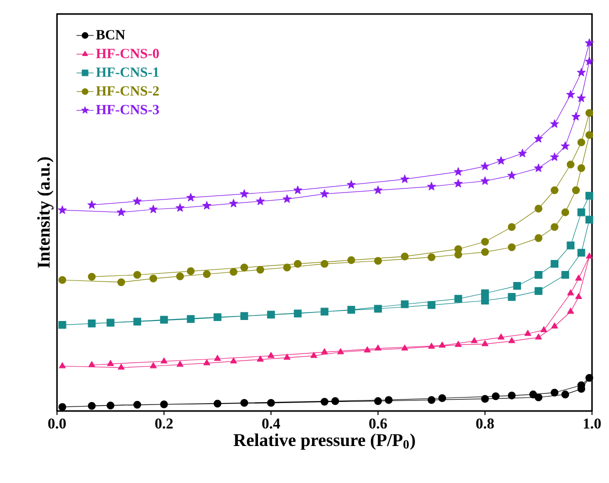 Image resolution: width=609 pixels, height=483 pixels. Describe the element at coordinates (111, 35) in the screenshot. I see `legend-label: BCN` at that location.